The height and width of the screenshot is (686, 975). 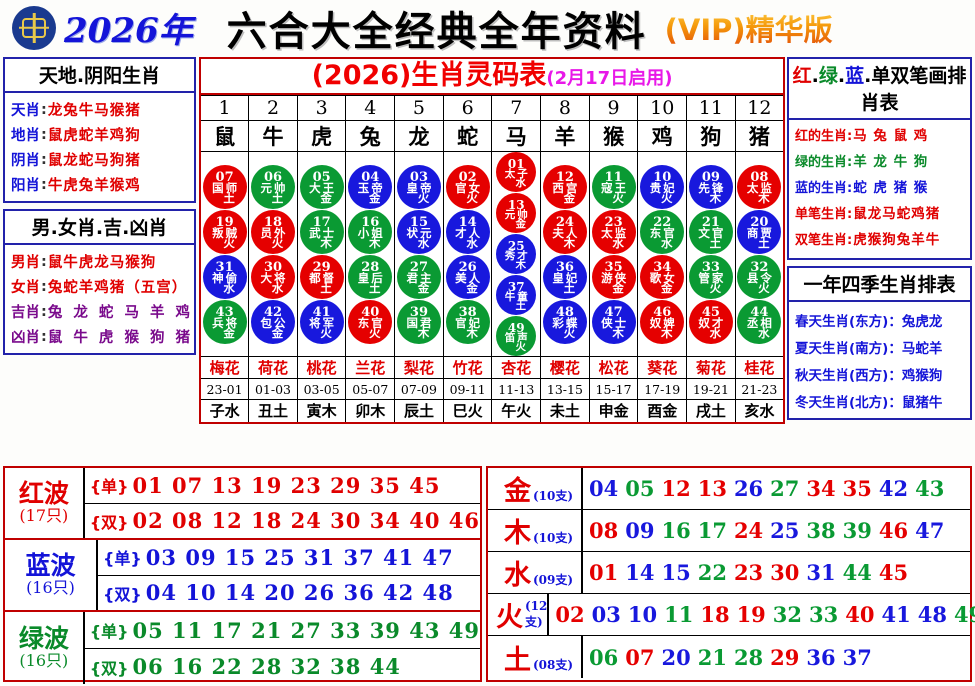 What do you see at coordinates (662, 321) in the screenshot?
I see `zodiac-number-ball: 46 奴婢木` at bounding box center [662, 321].